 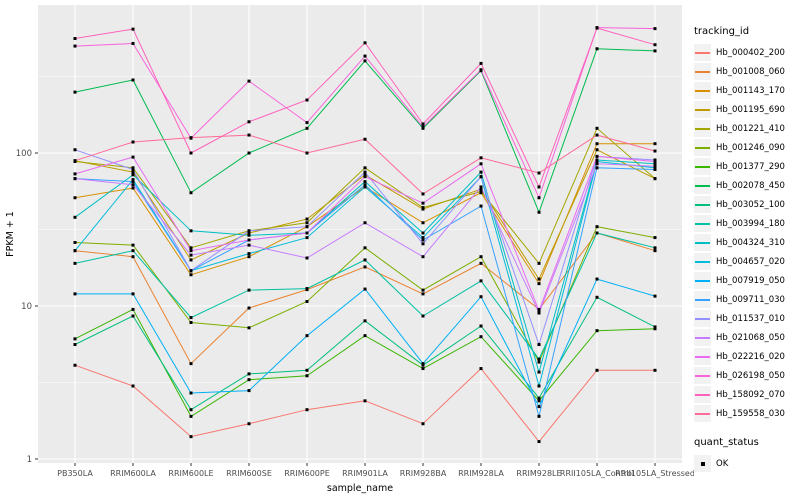 What do you see at coordinates (75, 473) in the screenshot?
I see `x-tick-label: PB350LA` at bounding box center [75, 473].